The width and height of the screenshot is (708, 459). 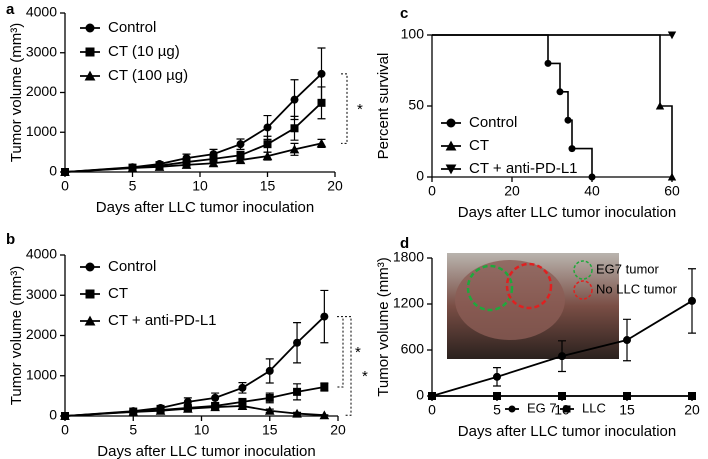 I want to click on y-tick-label: 600, so click(x=413, y=349).